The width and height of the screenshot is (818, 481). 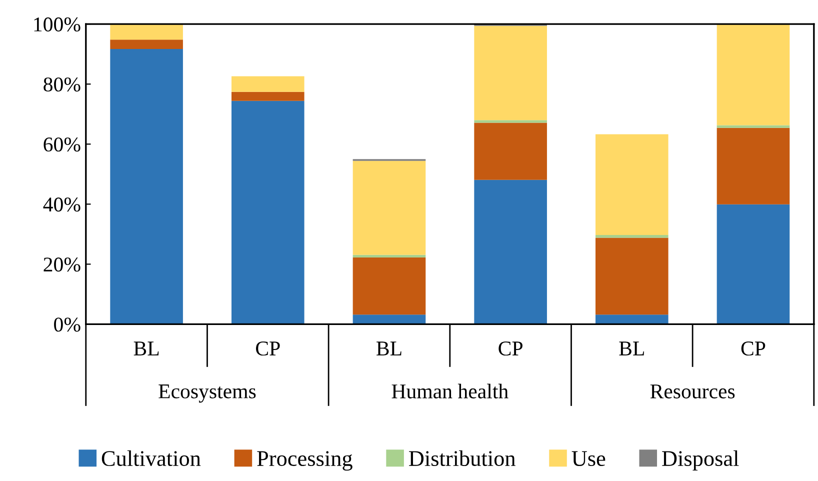 What do you see at coordinates (304, 461) in the screenshot?
I see `legend-label: Processing` at bounding box center [304, 461].